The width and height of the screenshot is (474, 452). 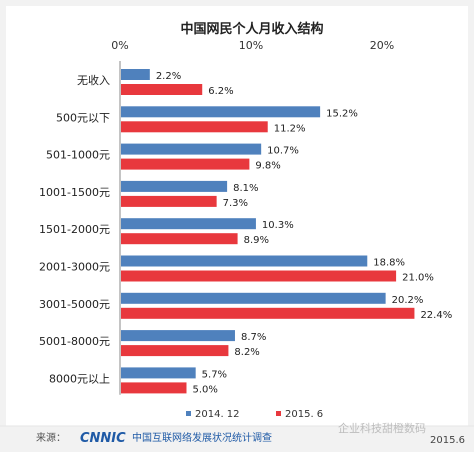 What do you see at coordinates (251, 45) in the screenshot?
I see `x-tick-label: 10%` at bounding box center [251, 45].